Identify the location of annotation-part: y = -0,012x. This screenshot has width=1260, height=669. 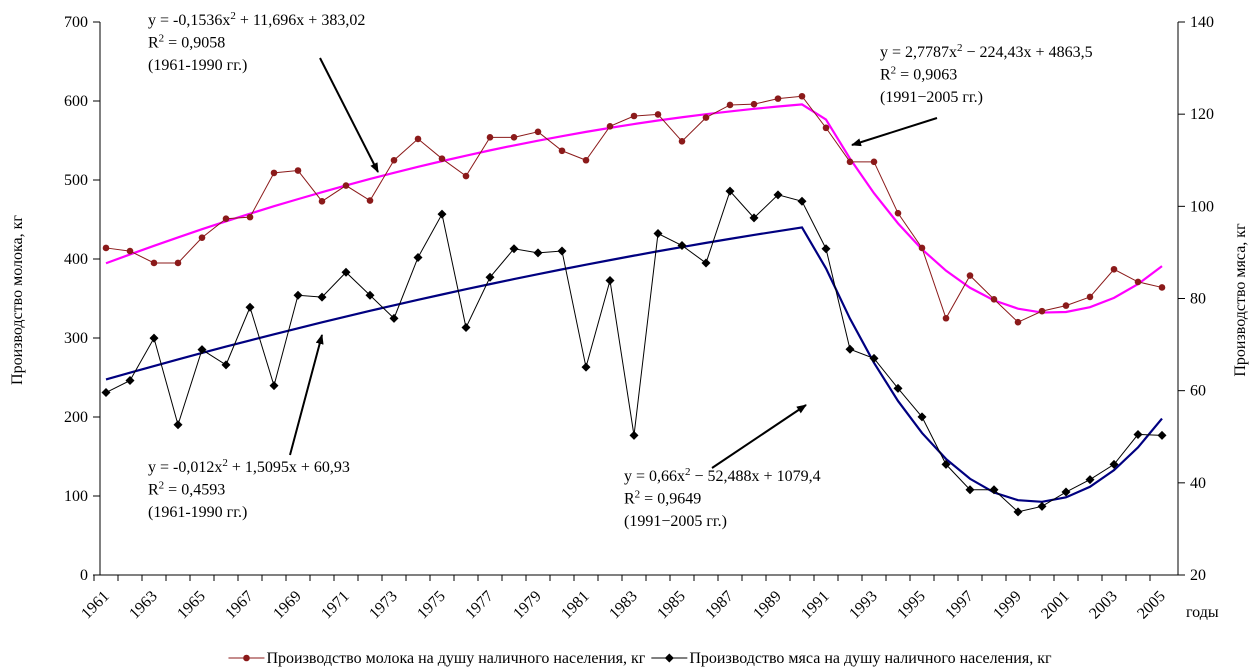
(185, 467).